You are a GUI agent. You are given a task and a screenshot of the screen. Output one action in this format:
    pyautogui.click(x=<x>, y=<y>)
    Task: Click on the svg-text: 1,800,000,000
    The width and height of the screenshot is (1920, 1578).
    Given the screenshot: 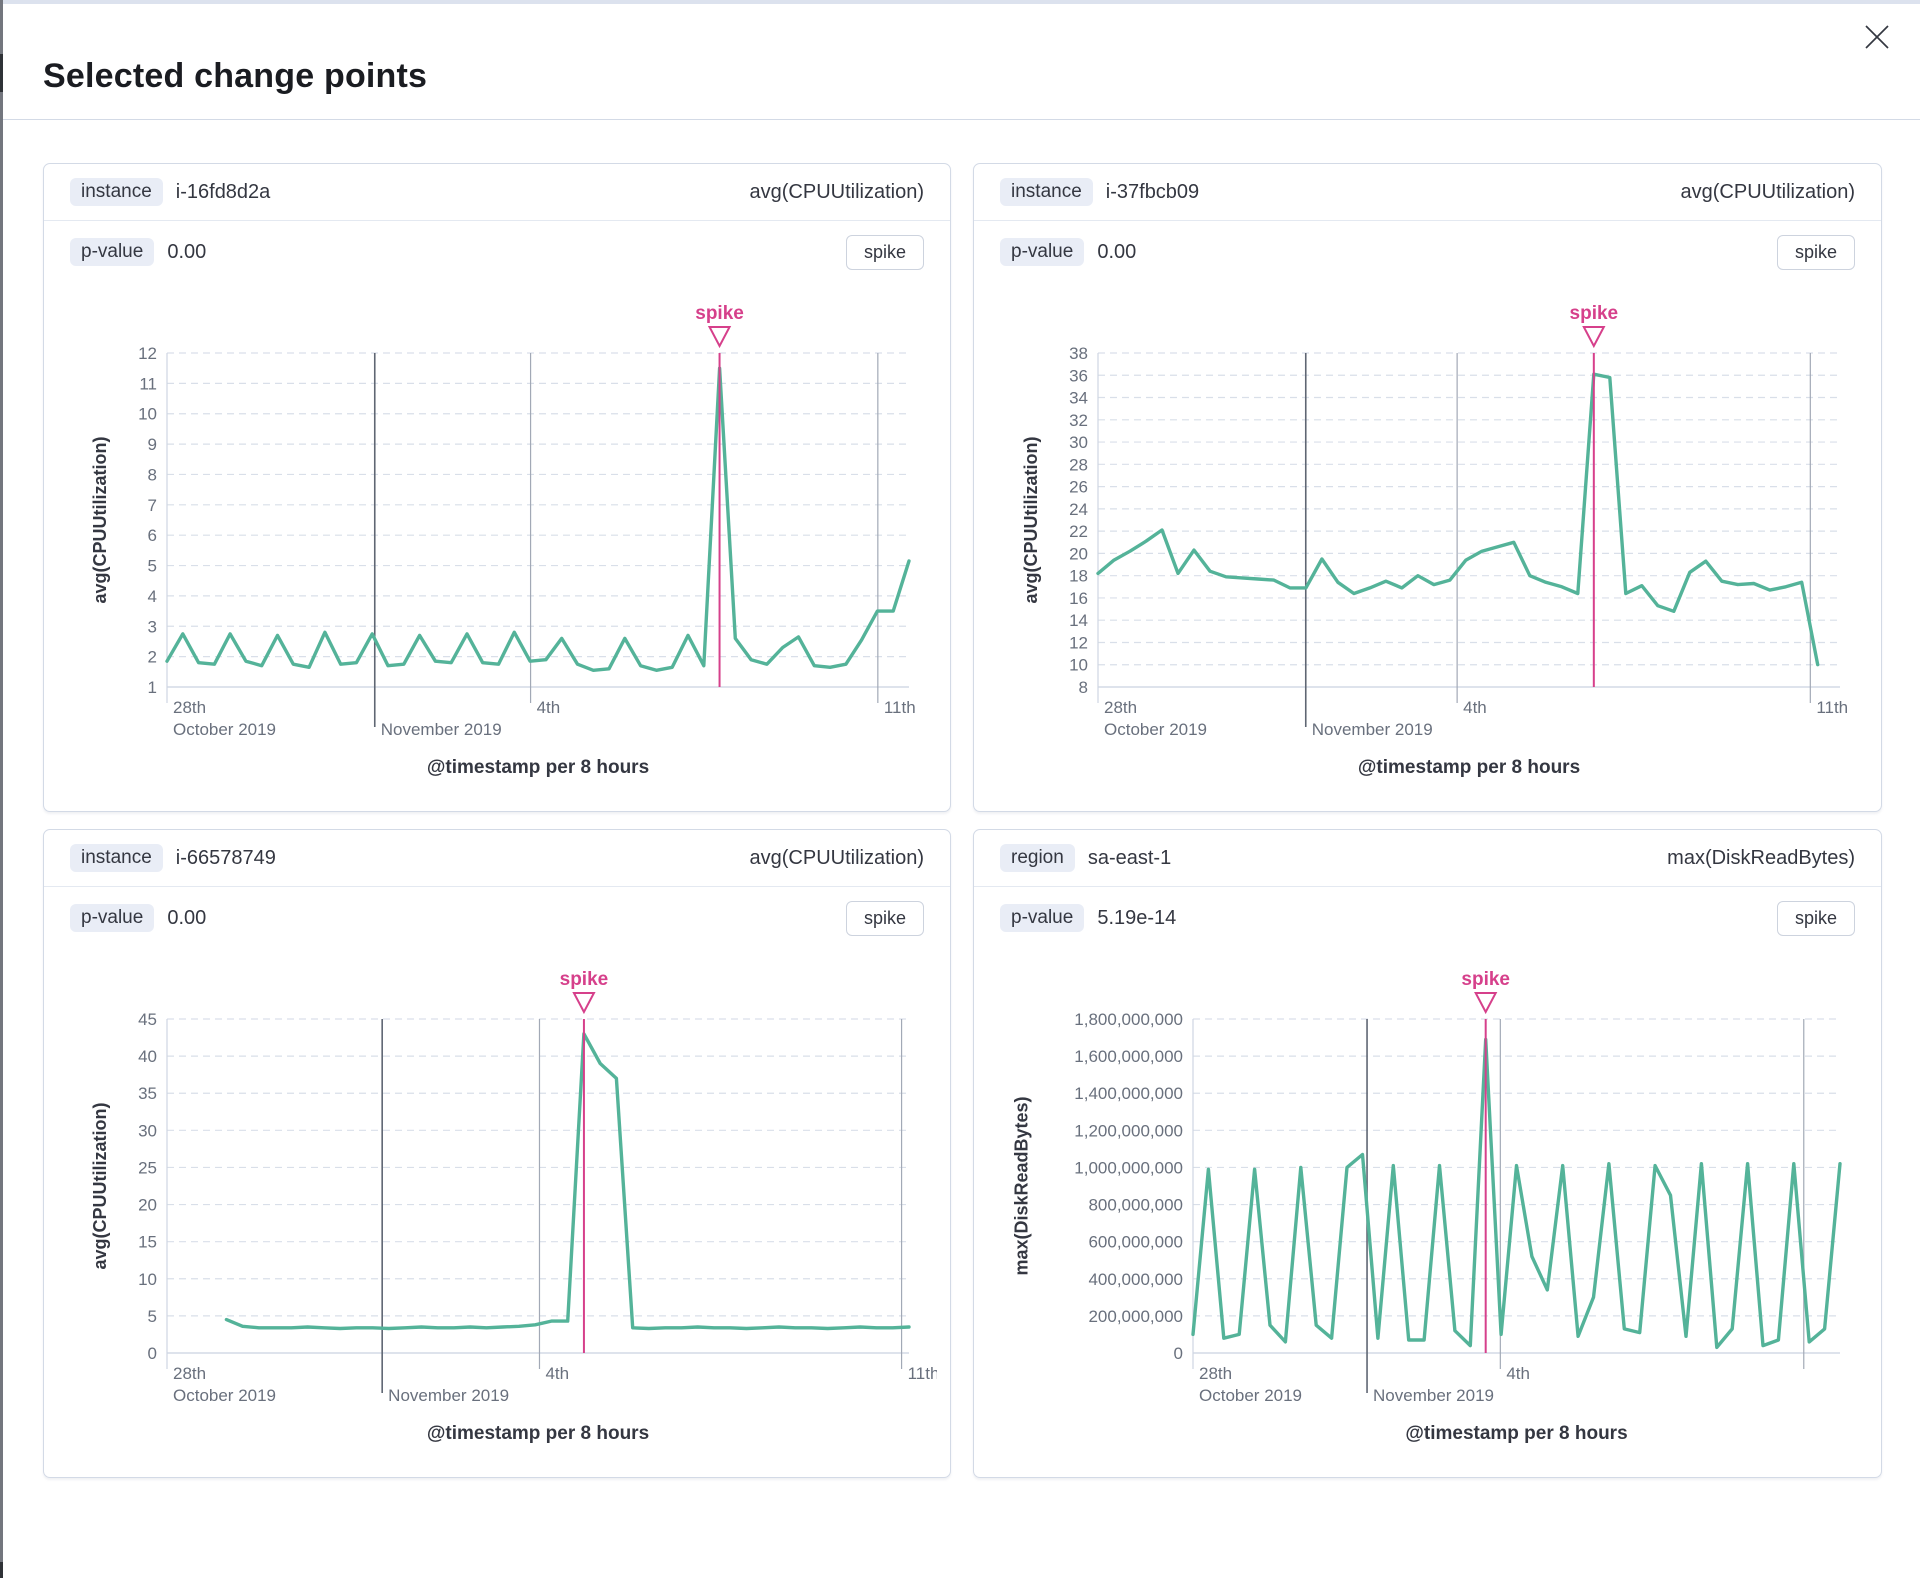 What is the action you would take?
    pyautogui.click(x=1128, y=1019)
    